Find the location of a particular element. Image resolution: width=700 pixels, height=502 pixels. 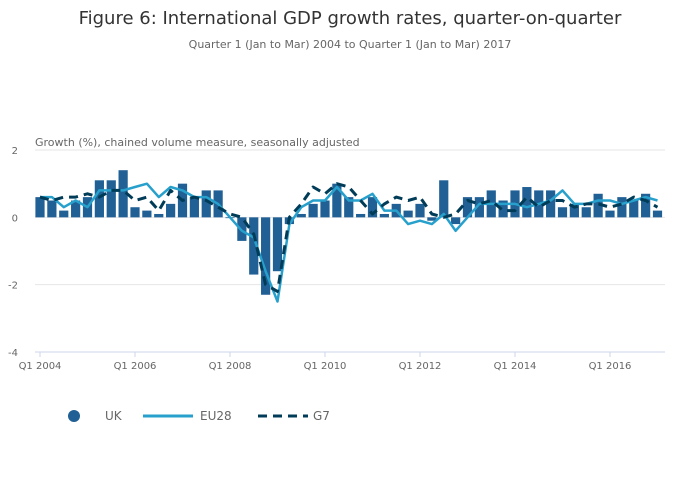

legend-marker-uk is located at coordinates (74, 416).